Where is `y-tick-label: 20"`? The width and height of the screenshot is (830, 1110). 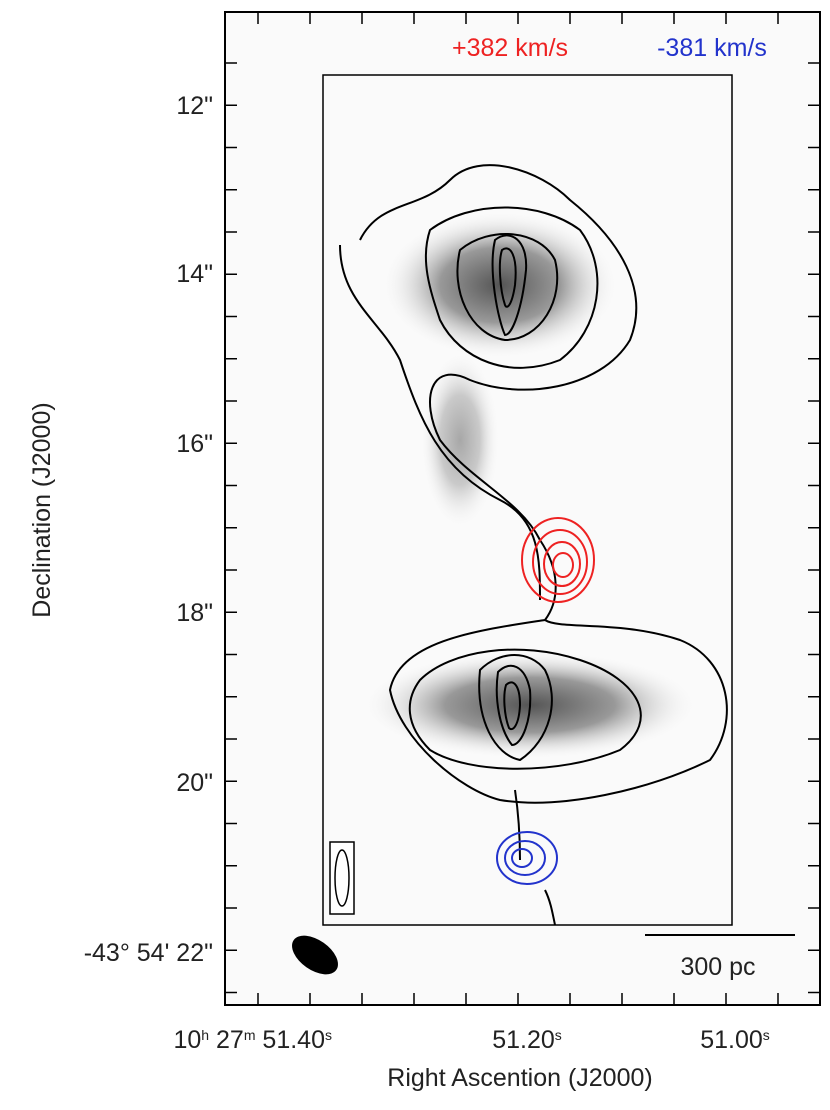 y-tick-label: 20" is located at coordinates (194, 783).